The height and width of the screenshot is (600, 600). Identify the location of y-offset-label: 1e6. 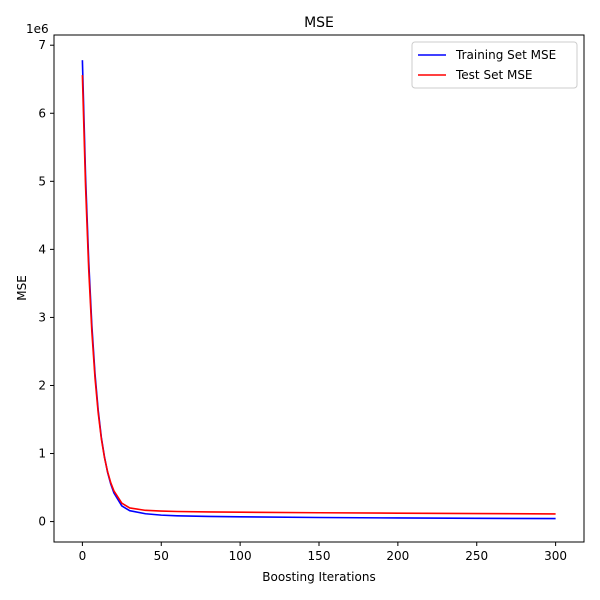
(37, 29).